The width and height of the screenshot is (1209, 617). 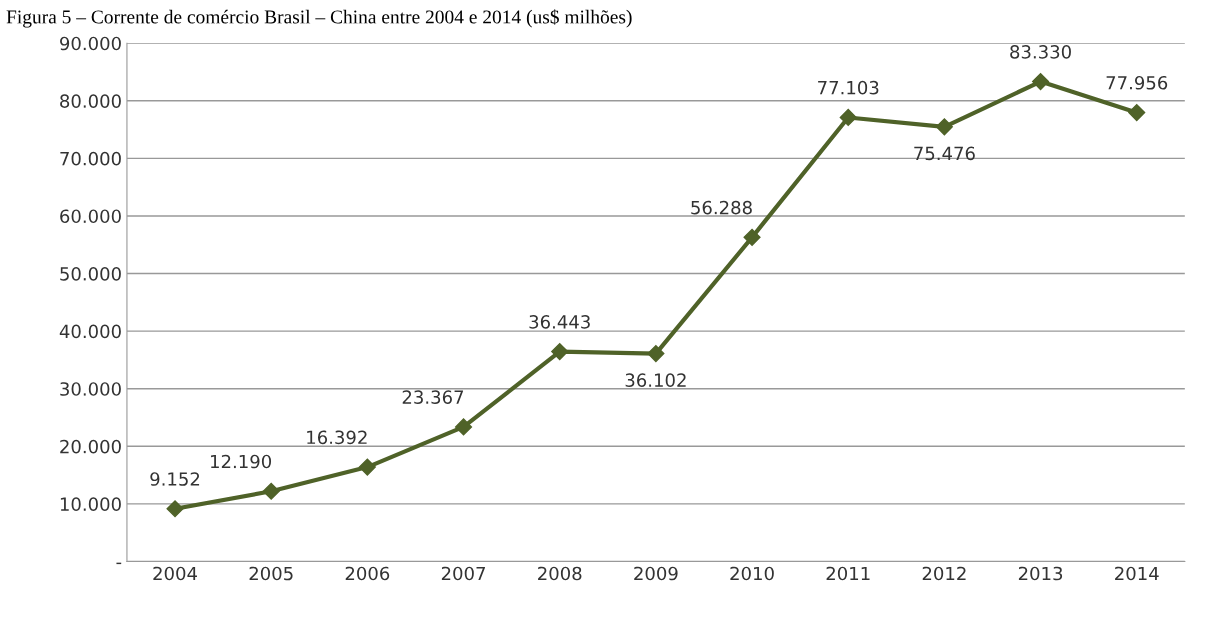 What do you see at coordinates (90, 504) in the screenshot?
I see `y-tick-label: 10.000` at bounding box center [90, 504].